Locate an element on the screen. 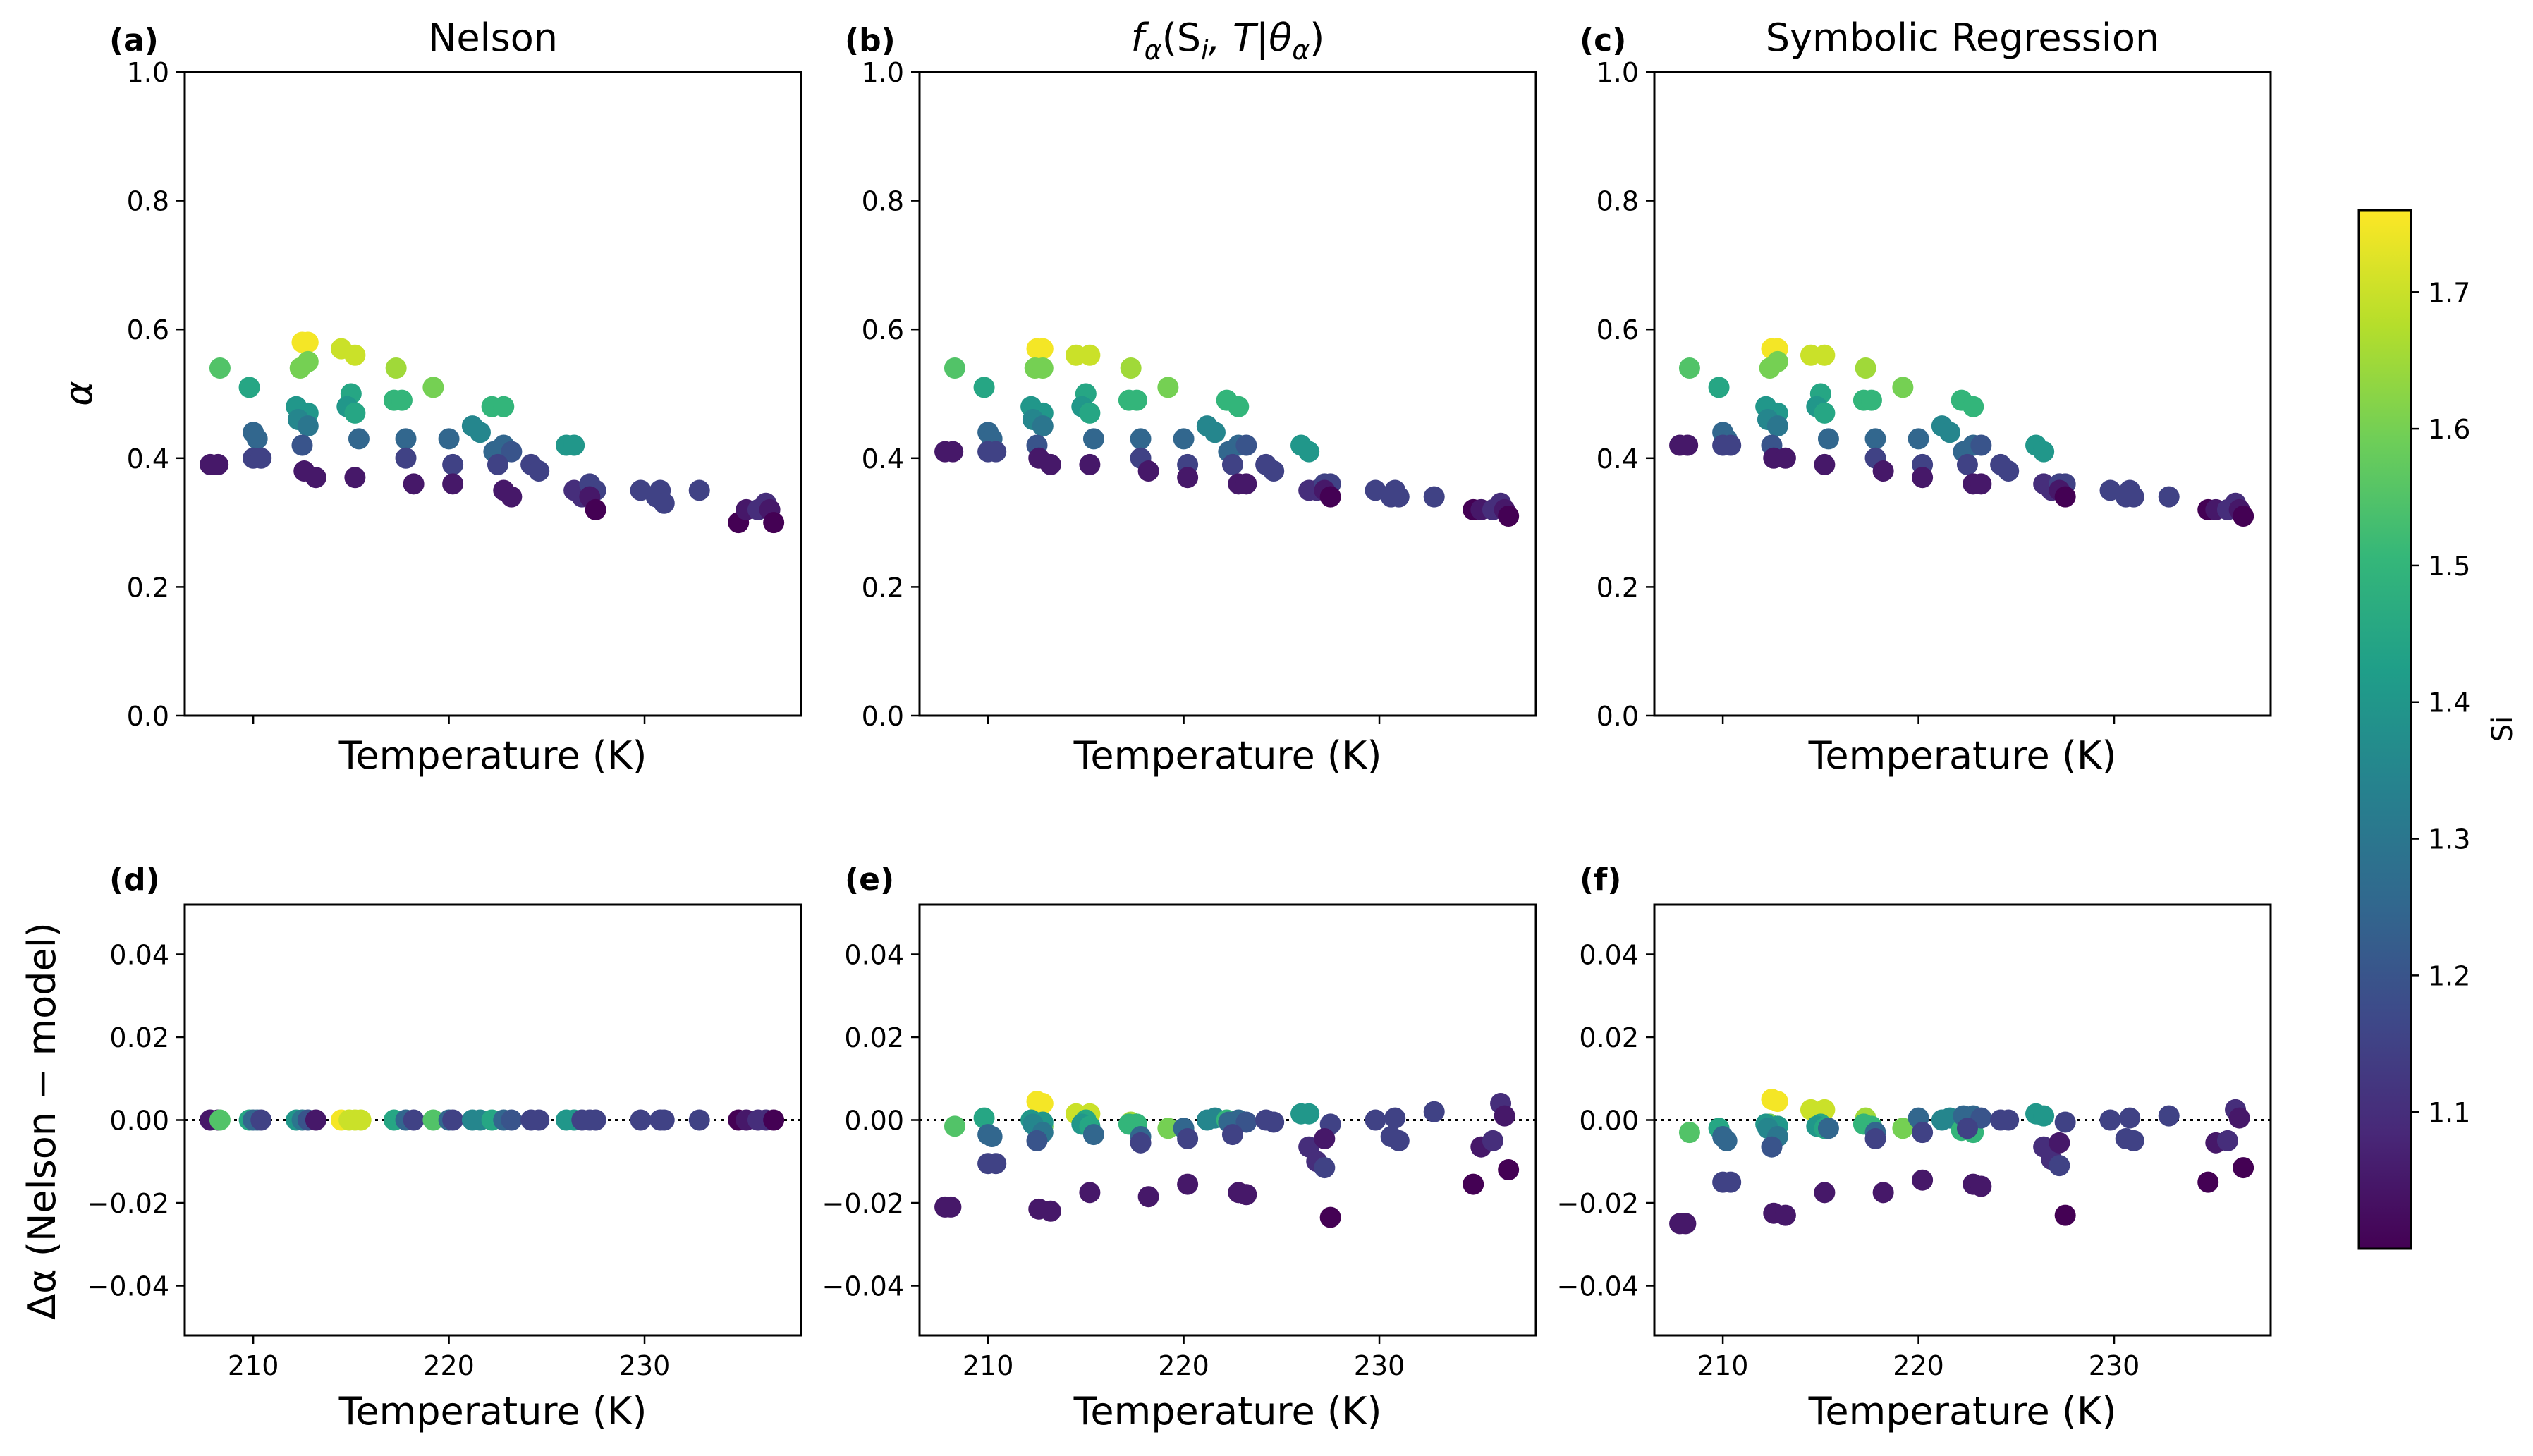  ytick-label: 0.2 is located at coordinates (883, 587).